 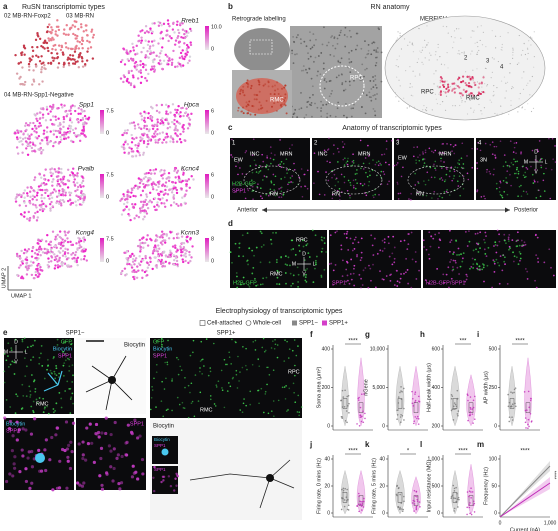 What do you see at coordinates (239, 160) in the screenshot?
I see `label: EW` at bounding box center [239, 160].